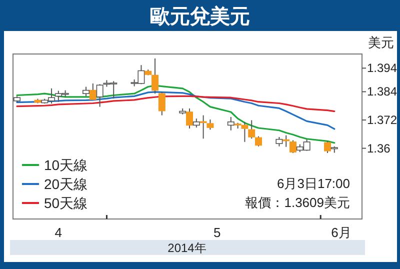 This screenshot has height=269, width=400. Describe the element at coordinates (66, 203) in the screenshot. I see `legend-label: 50天線` at that location.